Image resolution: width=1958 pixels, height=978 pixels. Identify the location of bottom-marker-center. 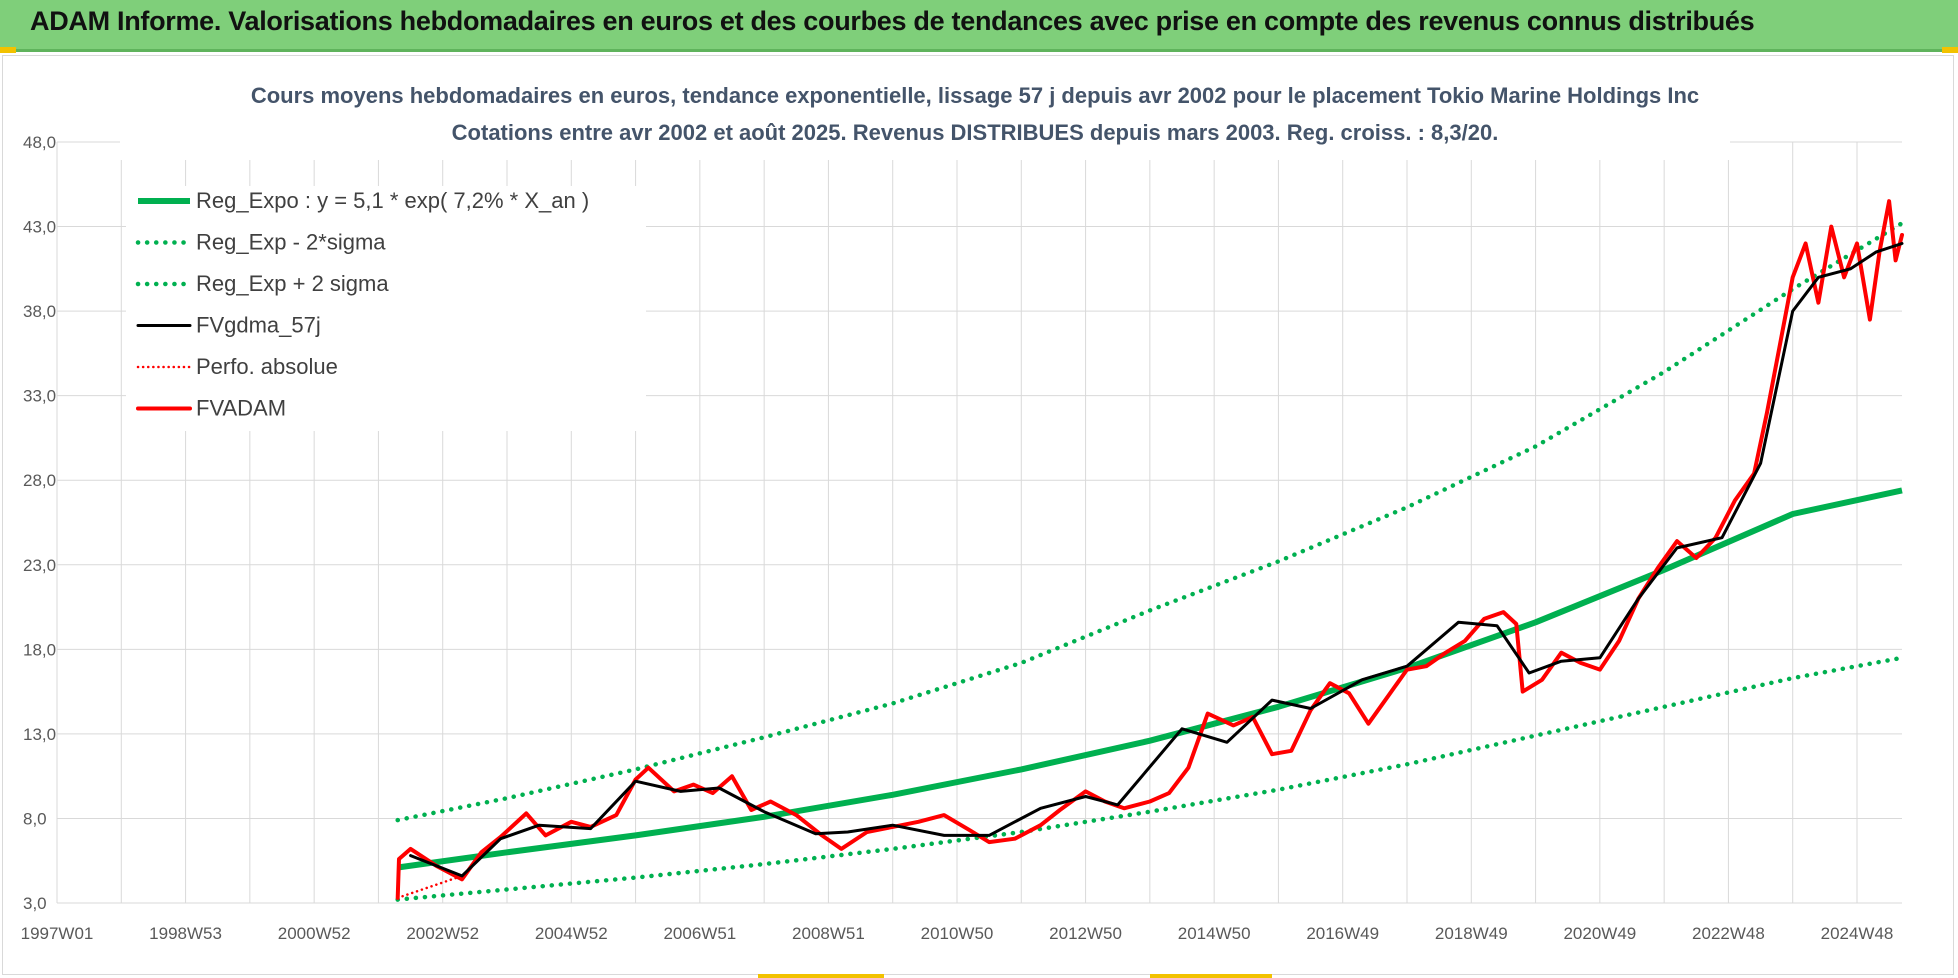
(821, 976).